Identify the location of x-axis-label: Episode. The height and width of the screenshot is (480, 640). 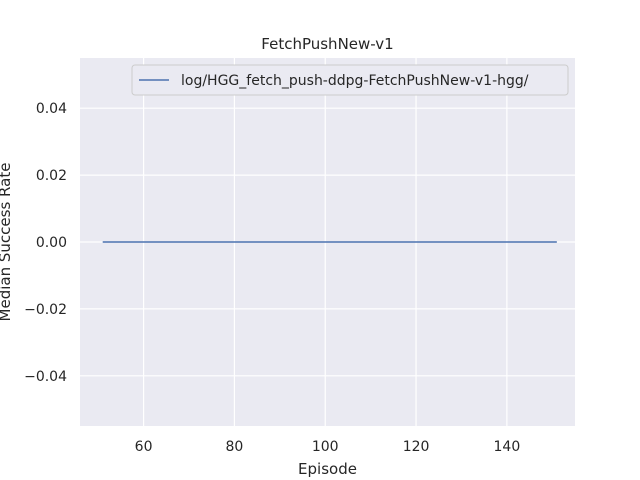
(327, 469).